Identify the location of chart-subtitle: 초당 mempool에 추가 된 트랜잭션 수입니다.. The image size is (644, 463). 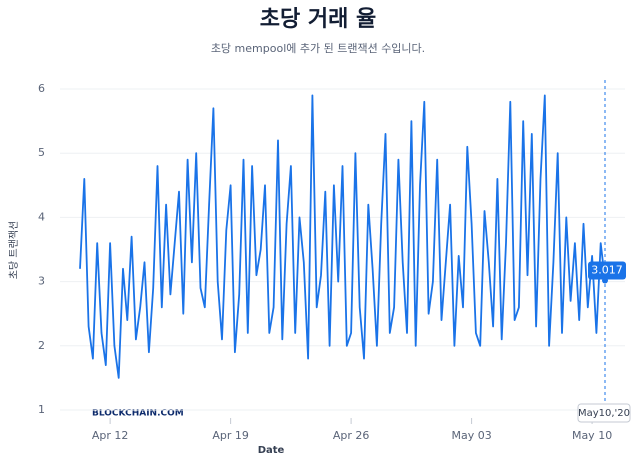
(318, 48).